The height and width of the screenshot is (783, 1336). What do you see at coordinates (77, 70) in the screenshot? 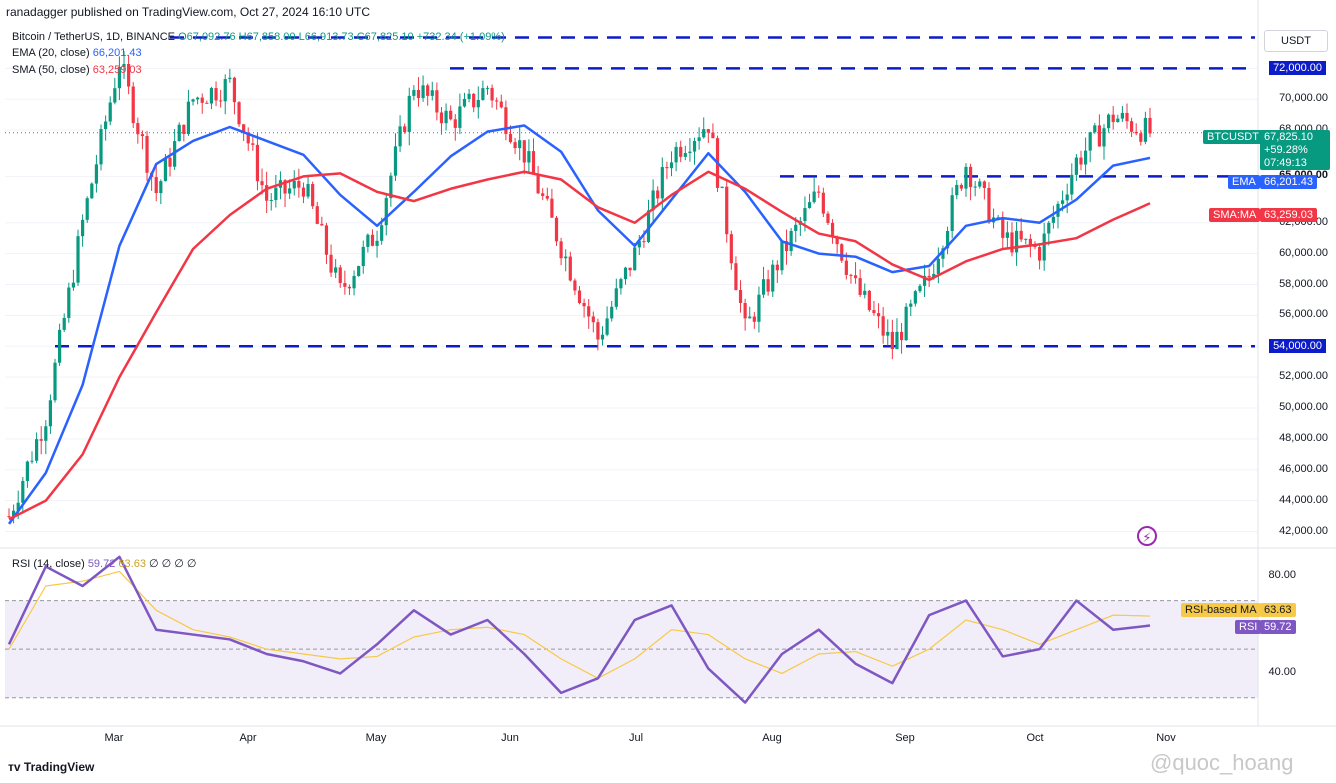
I see `sma-legend: SMA (50, close) 63,259.03` at bounding box center [77, 70].